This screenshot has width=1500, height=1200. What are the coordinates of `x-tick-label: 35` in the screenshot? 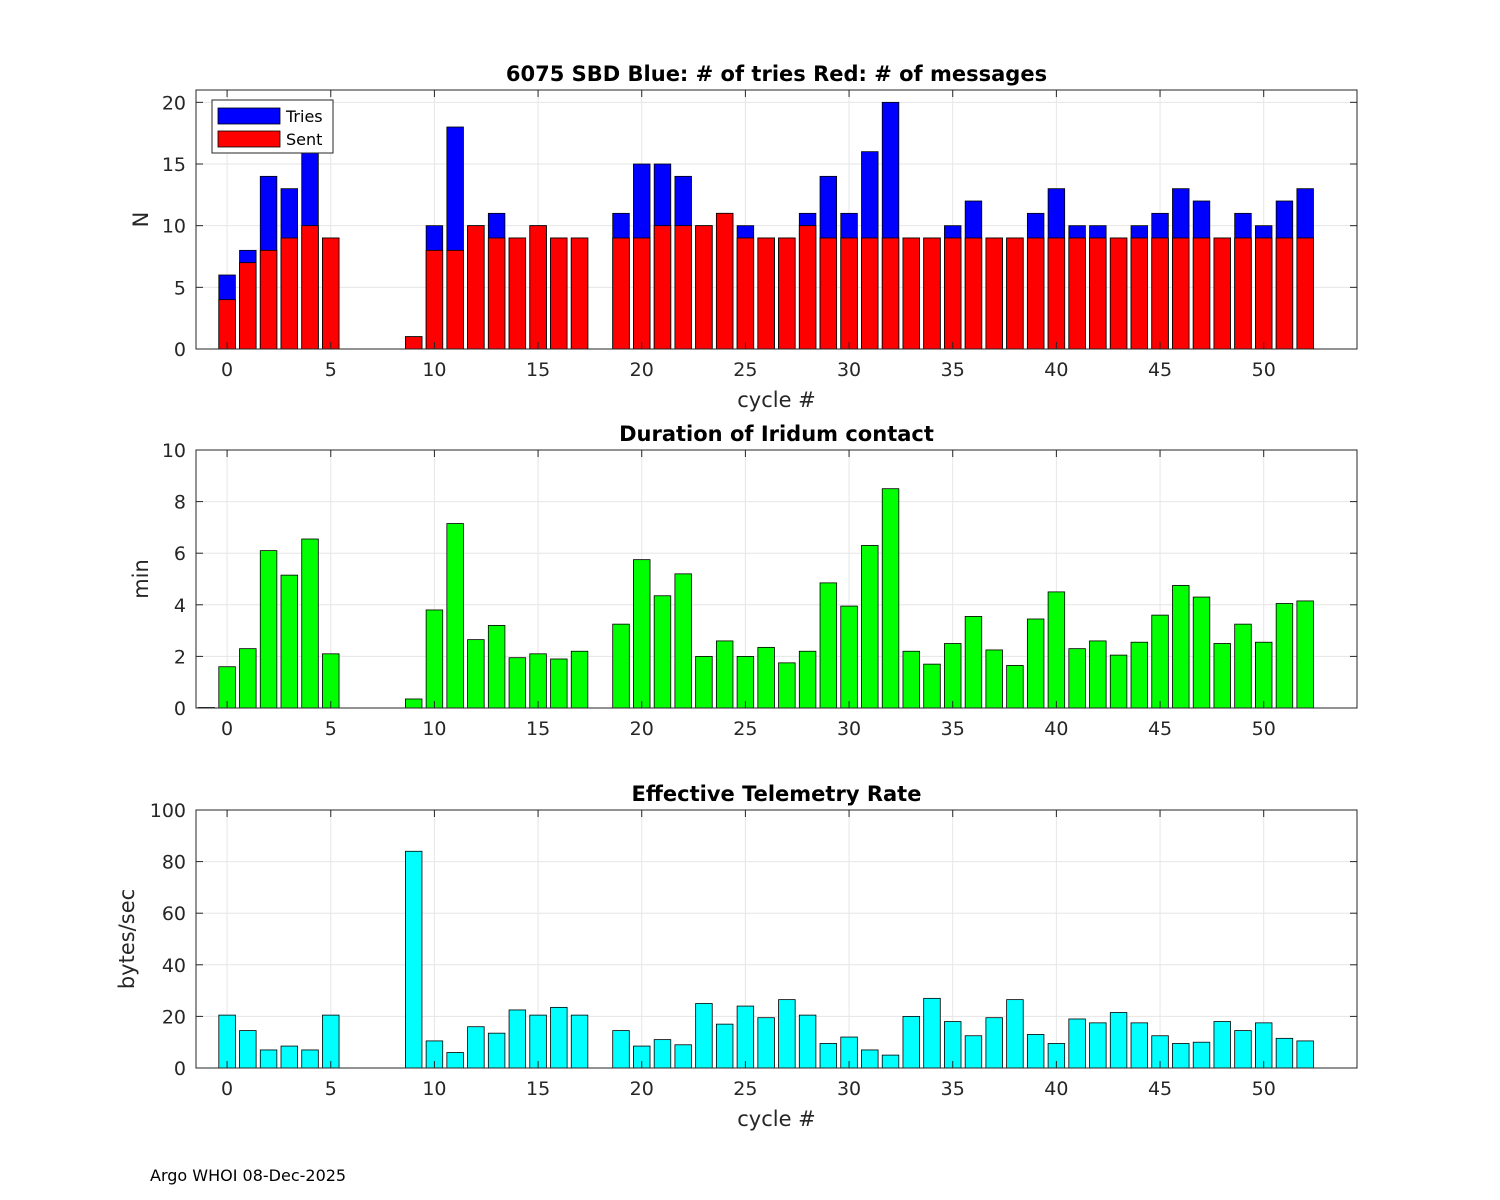 It's located at (953, 729).